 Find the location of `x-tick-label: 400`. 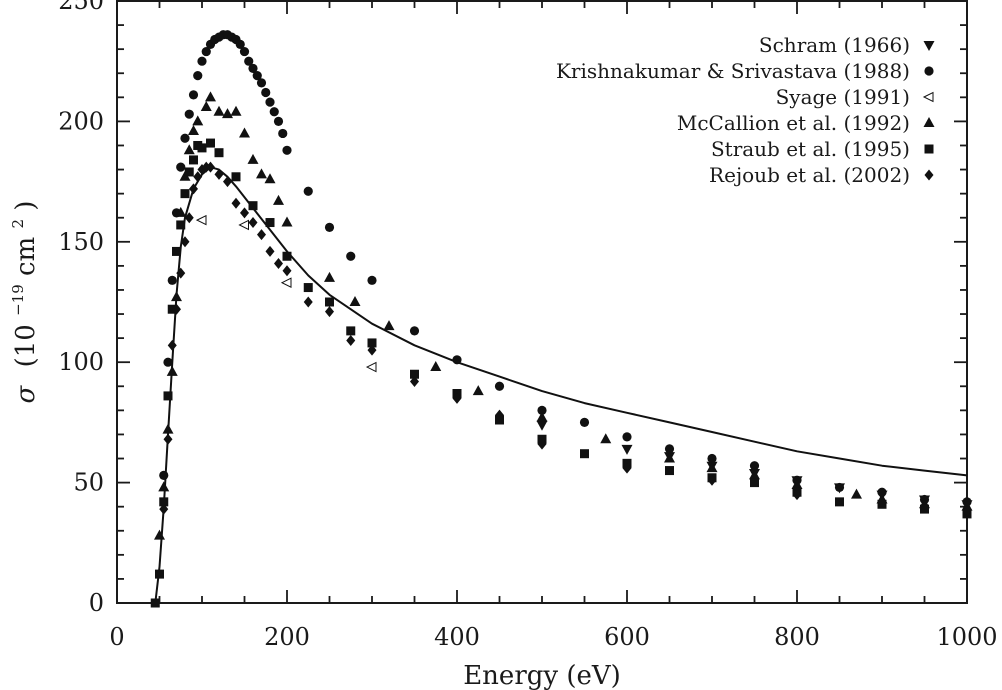

x-tick-label: 400 is located at coordinates (457, 637).